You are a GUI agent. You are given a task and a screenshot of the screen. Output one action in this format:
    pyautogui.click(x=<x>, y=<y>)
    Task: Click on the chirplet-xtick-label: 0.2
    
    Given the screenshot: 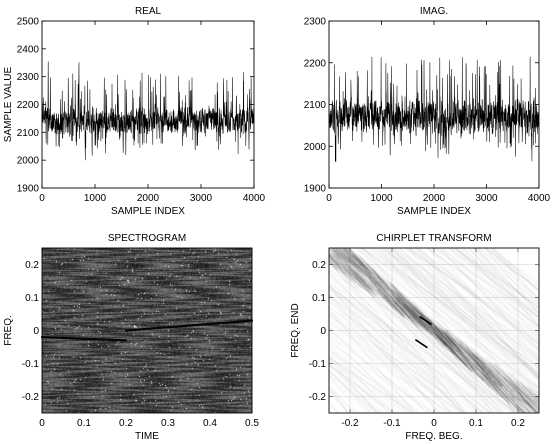 What is the action you would take?
    pyautogui.click(x=518, y=423)
    